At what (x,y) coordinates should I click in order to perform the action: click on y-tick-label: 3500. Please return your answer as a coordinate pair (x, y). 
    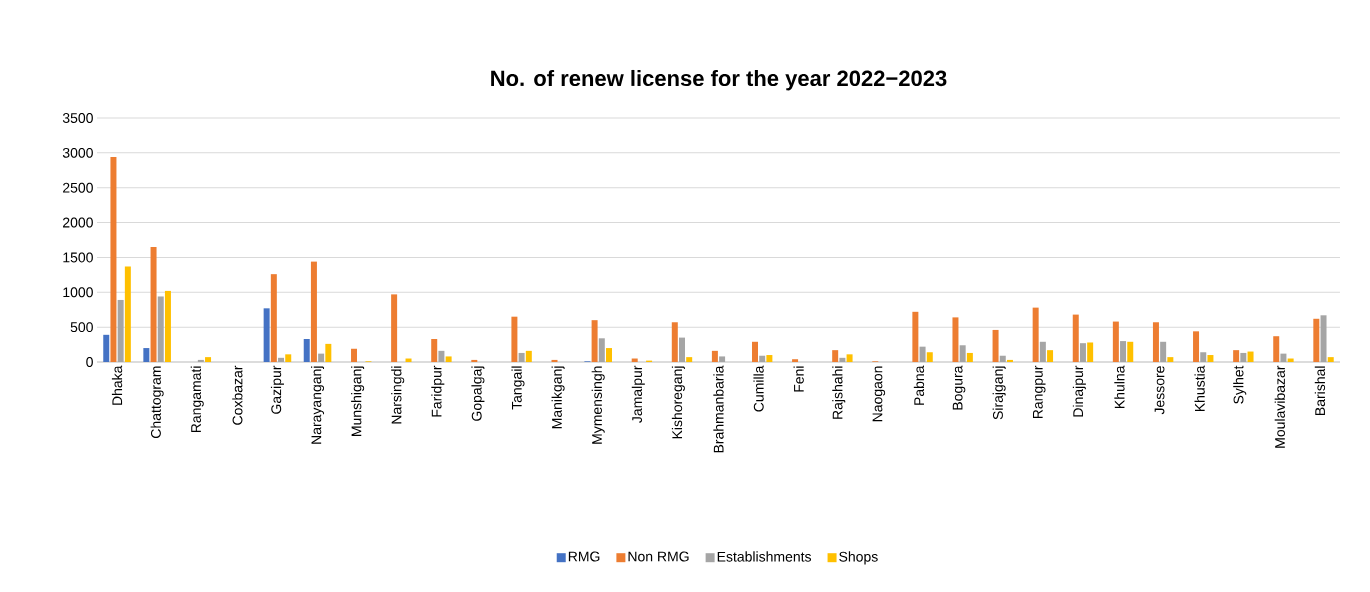
    Looking at the image, I should click on (77, 118).